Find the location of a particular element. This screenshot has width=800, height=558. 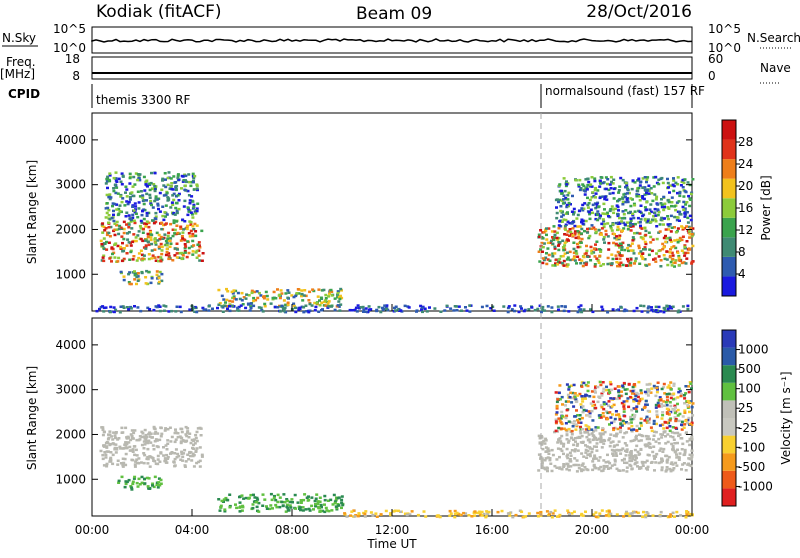

power-colorbar-swatch is located at coordinates (729, 227).